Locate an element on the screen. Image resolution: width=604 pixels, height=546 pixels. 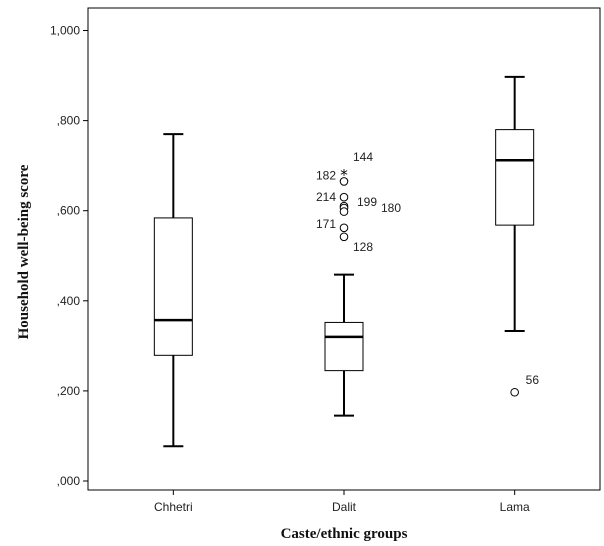
box-chhetri is located at coordinates (173, 290).